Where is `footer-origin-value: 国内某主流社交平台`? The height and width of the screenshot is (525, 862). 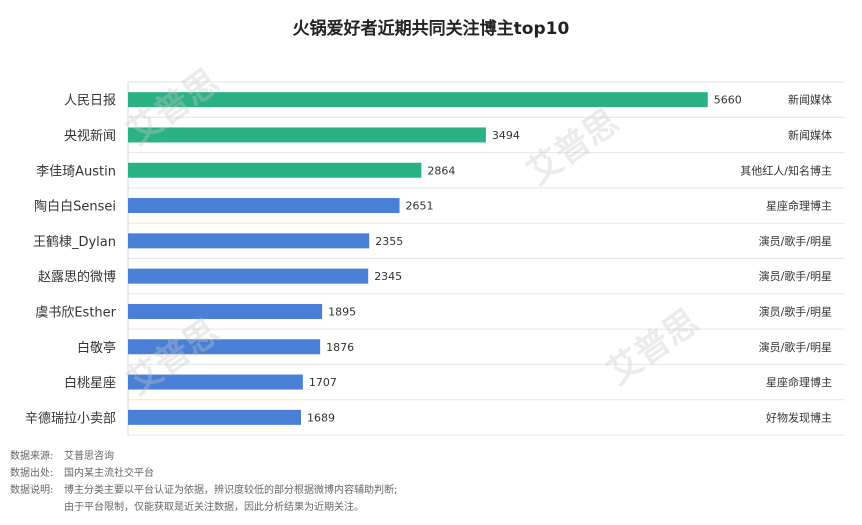 footer-origin-value: 国内某主流社交平台 is located at coordinates (109, 473).